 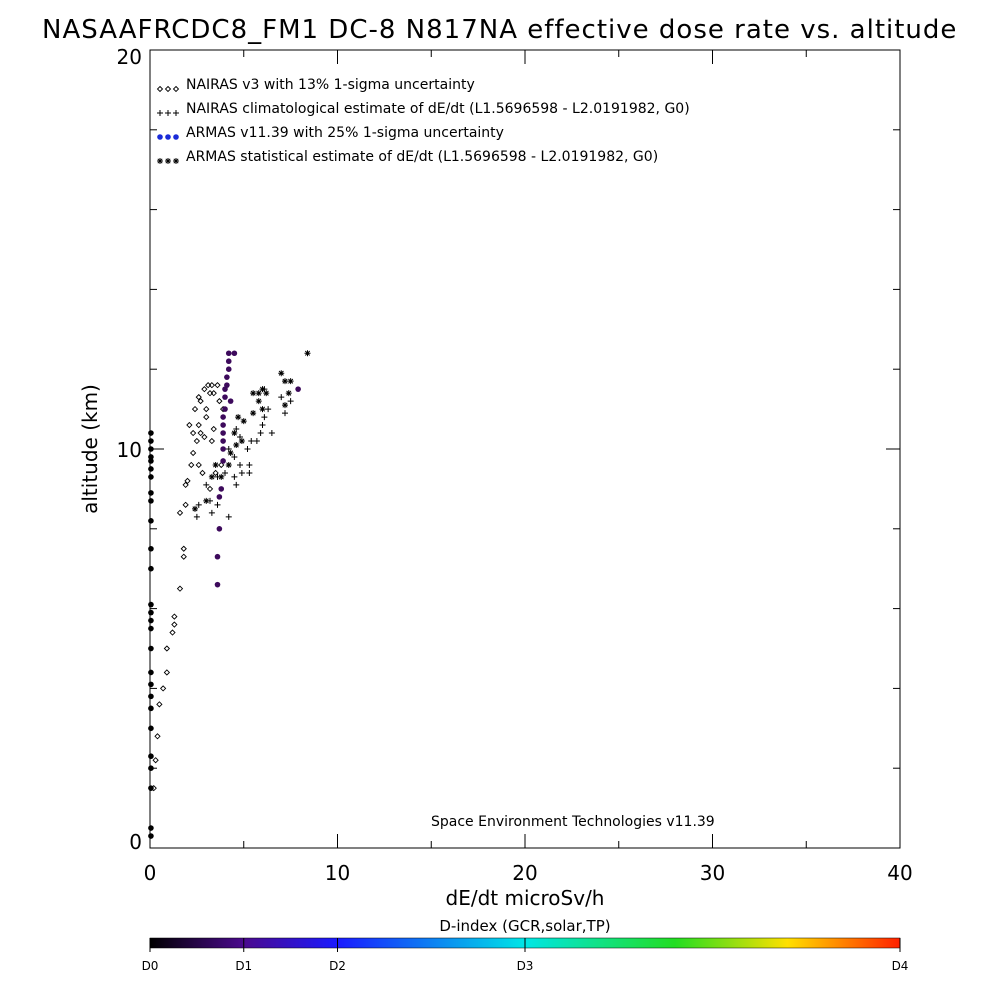 I want to click on x-axis-title: dE/dt microSv/h, so click(x=525, y=898).